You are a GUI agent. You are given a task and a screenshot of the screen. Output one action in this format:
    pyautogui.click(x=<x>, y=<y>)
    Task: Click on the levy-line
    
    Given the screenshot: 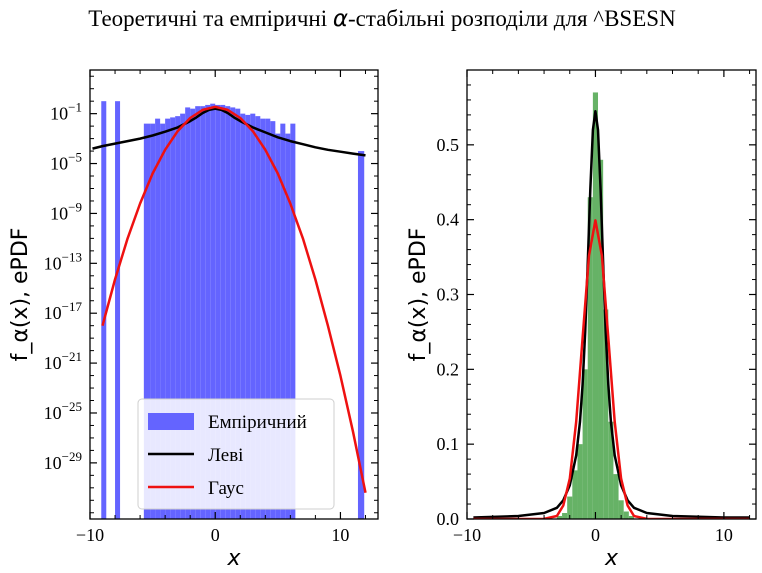 What is the action you would take?
    pyautogui.click(x=229, y=132)
    